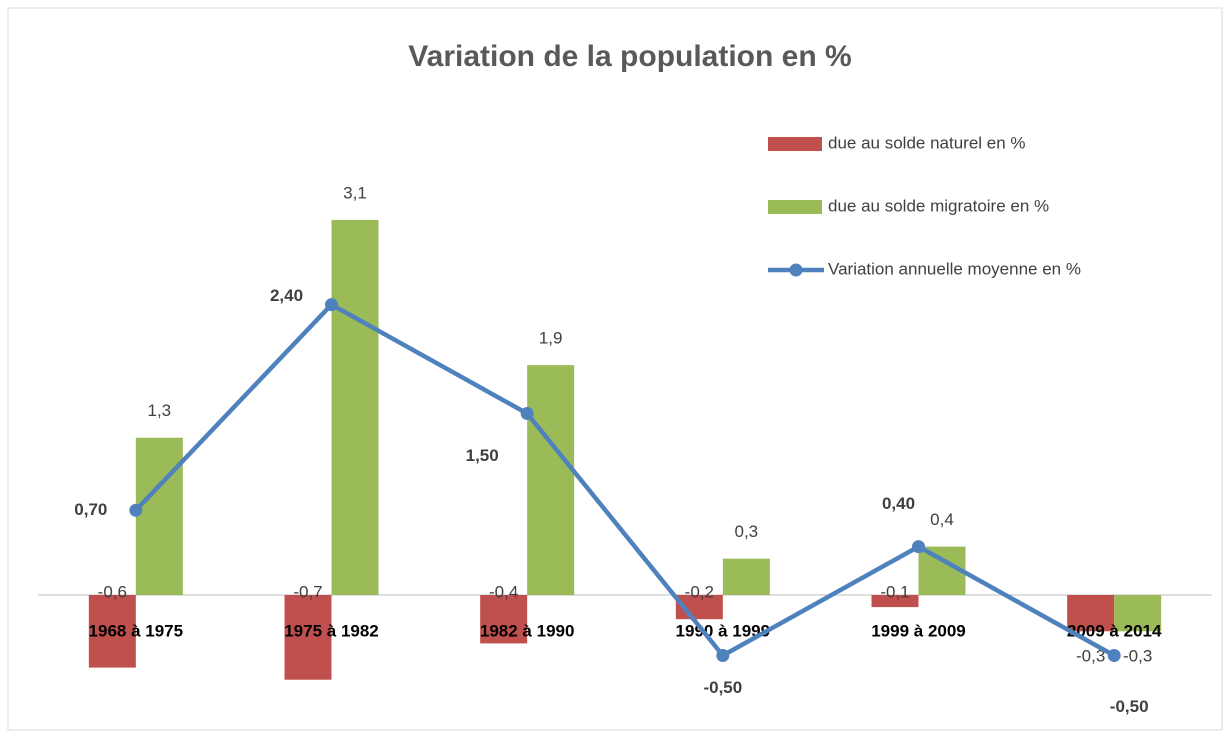 The height and width of the screenshot is (738, 1230). Describe the element at coordinates (286, 295) in the screenshot. I see `line-label: 2,40` at that location.